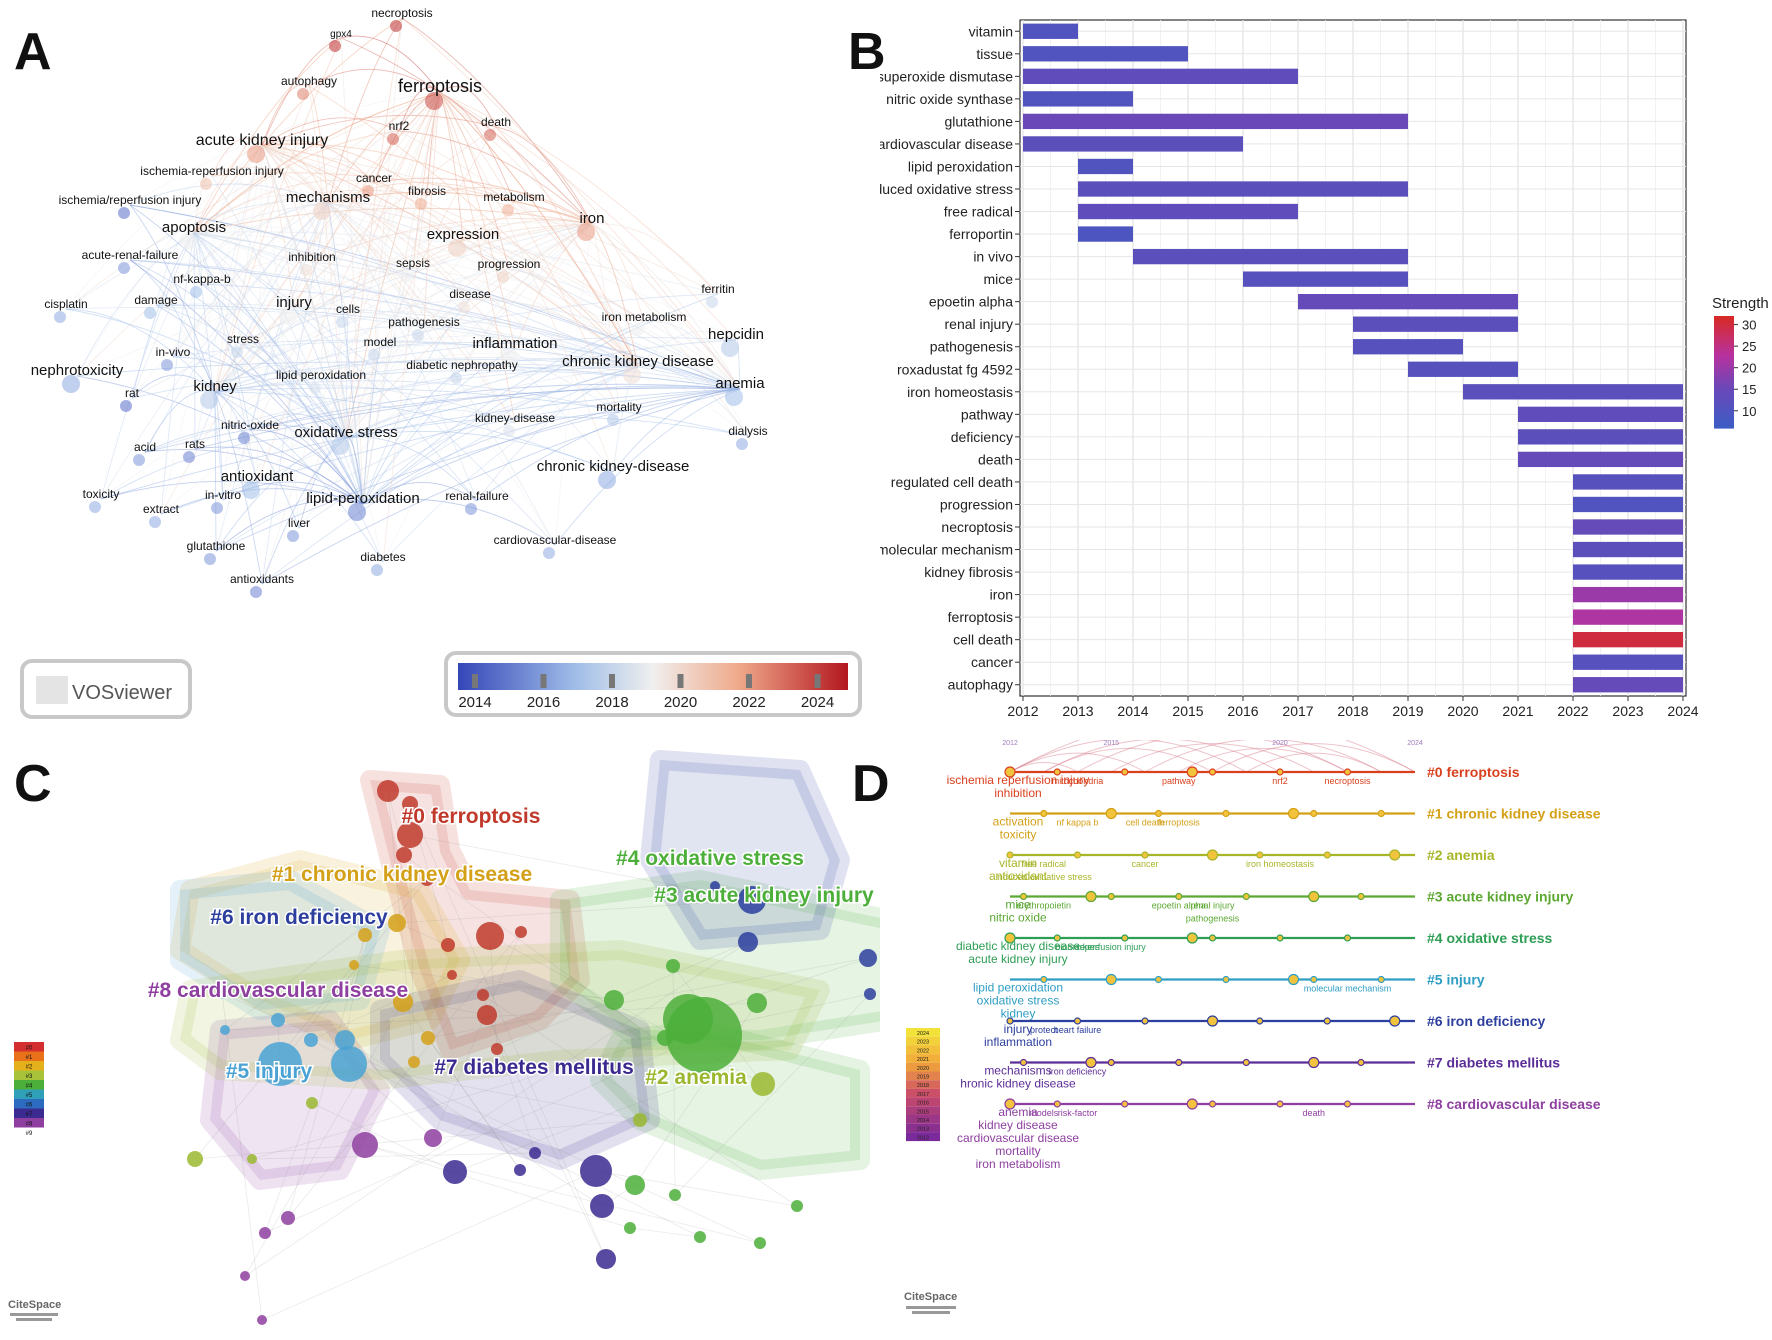 The image size is (1772, 1340). I want to click on a-label-antioxidants: antioxidants, so click(262, 579).